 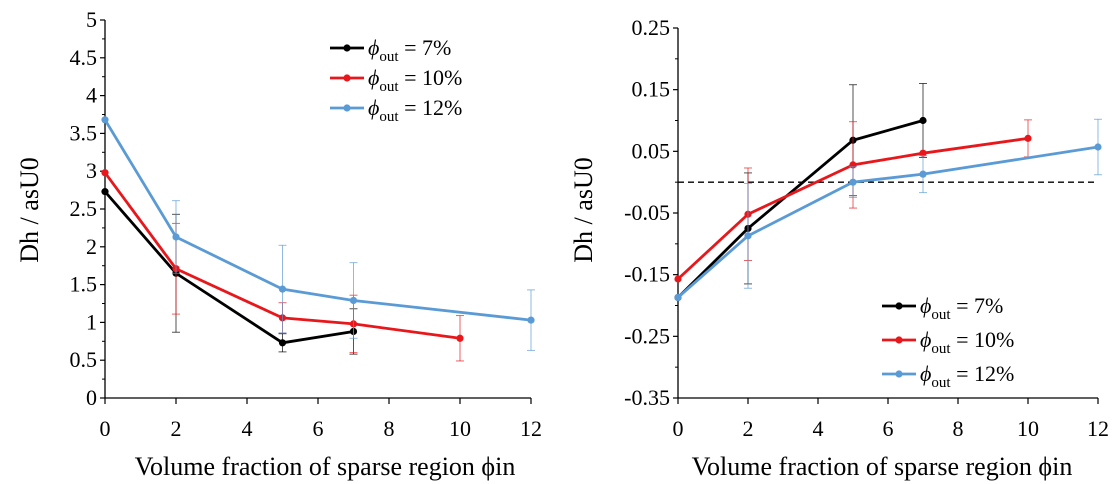 I want to click on y-tick-label: 4.5, so click(x=84, y=57).